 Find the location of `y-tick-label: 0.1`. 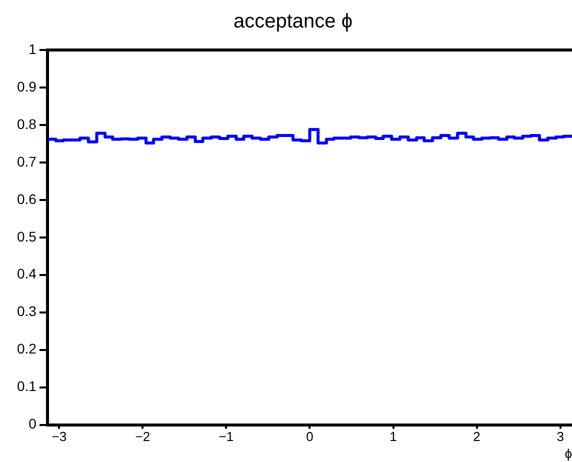

y-tick-label: 0.1 is located at coordinates (26, 386).